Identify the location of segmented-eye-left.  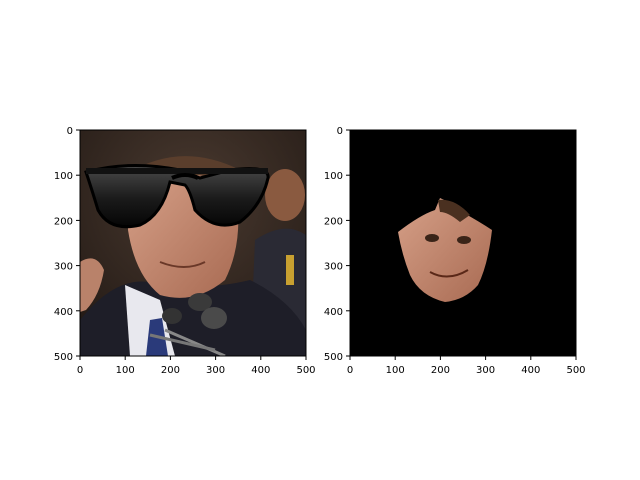
(432, 238).